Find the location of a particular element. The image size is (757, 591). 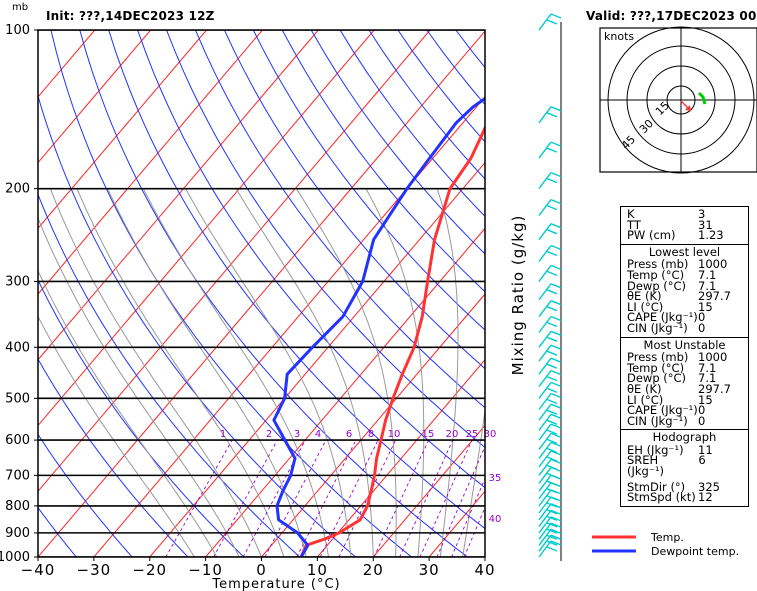

pressure-tick-label: 100 is located at coordinates (17, 30).